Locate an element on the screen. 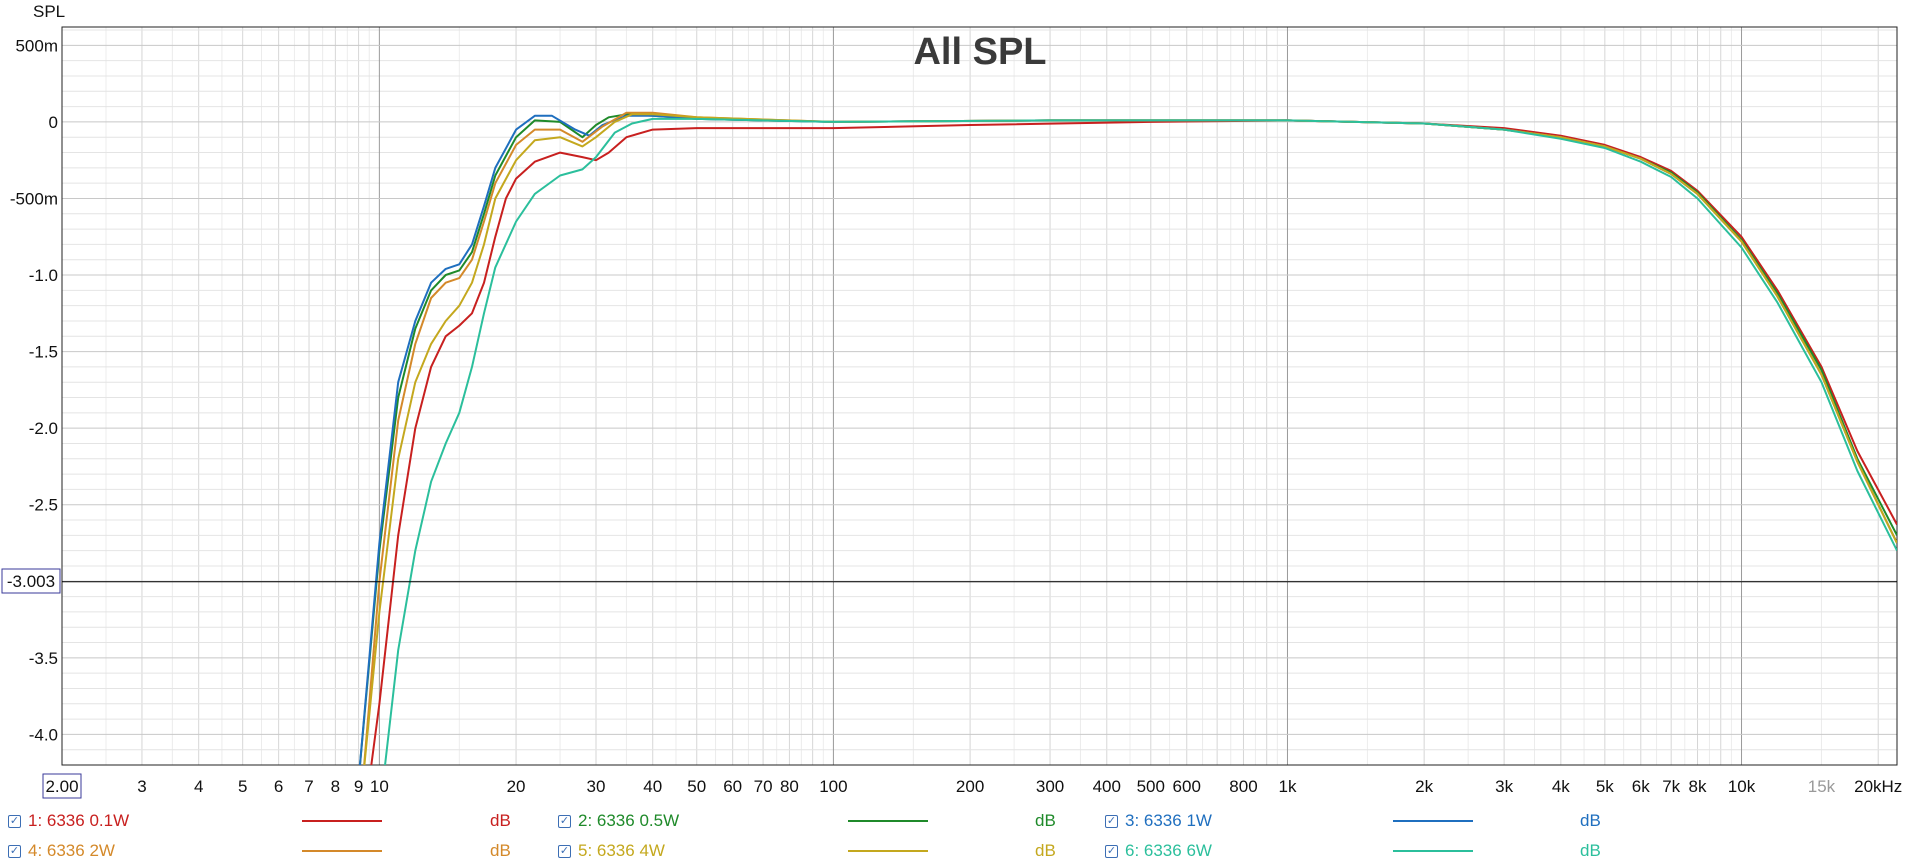 This screenshot has height=863, width=1920. x-tick-label: 4 is located at coordinates (198, 786).